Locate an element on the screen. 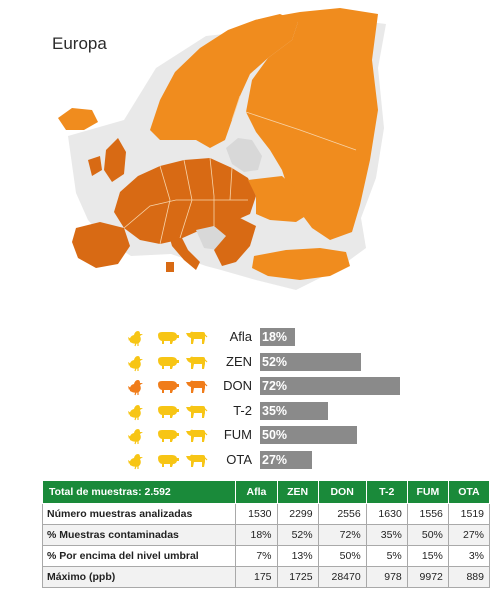 The width and height of the screenshot is (498, 600). map-balkans is located at coordinates (235, 242).